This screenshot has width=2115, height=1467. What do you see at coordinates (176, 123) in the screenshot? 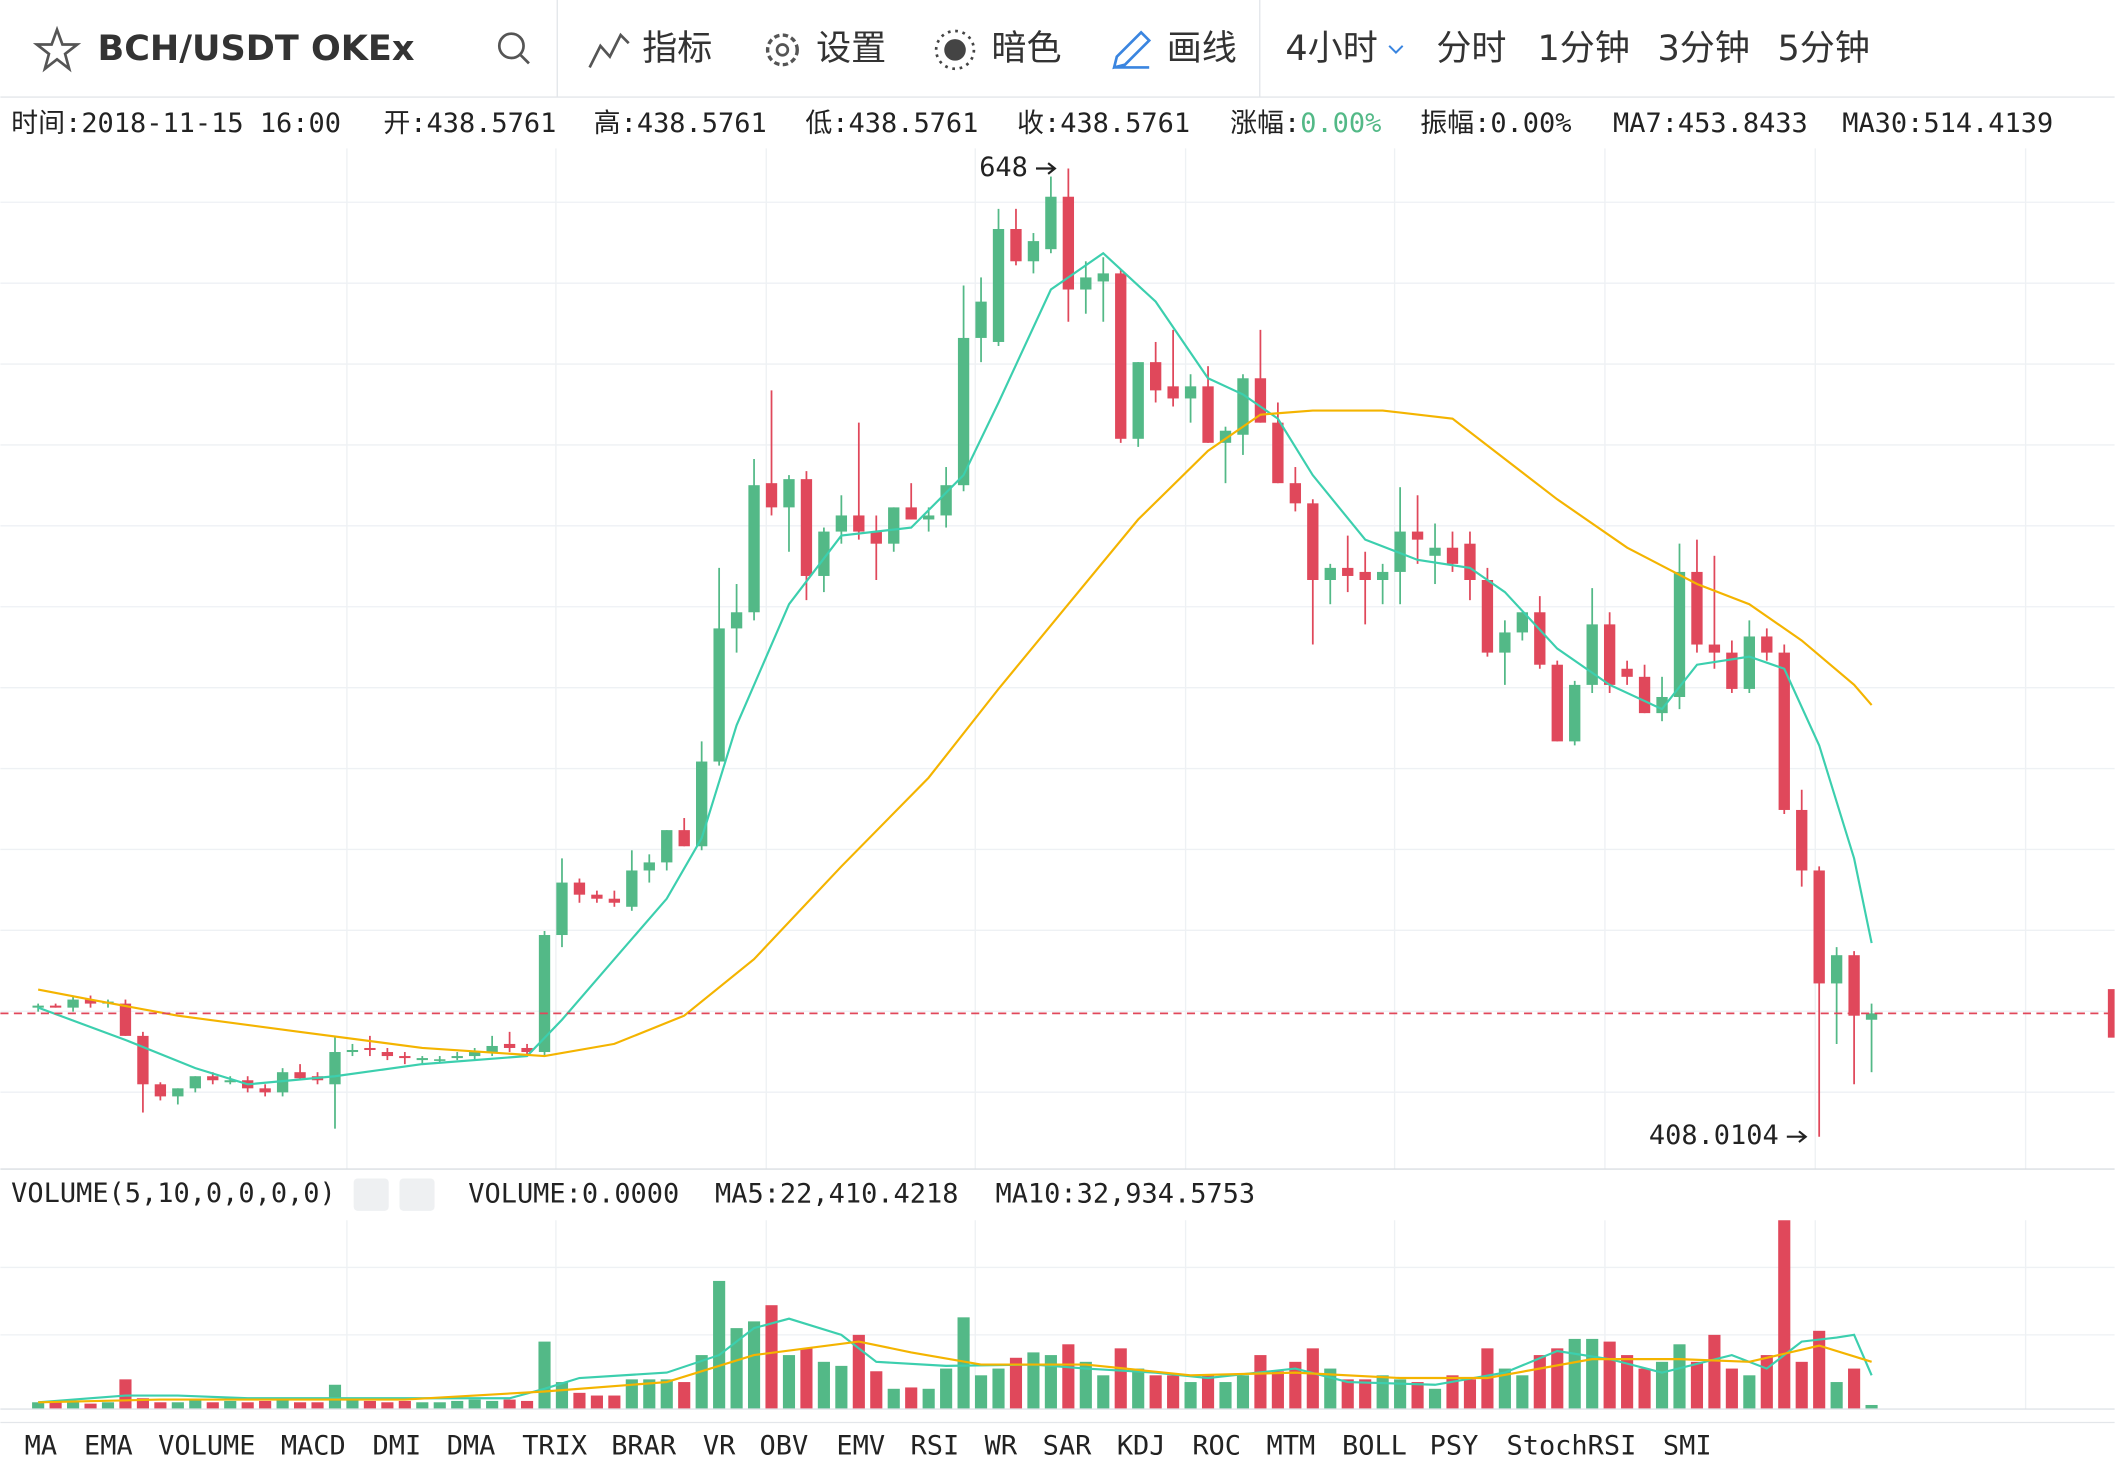
I see `info-item: 时间:2018-11-15 16:00` at bounding box center [176, 123].